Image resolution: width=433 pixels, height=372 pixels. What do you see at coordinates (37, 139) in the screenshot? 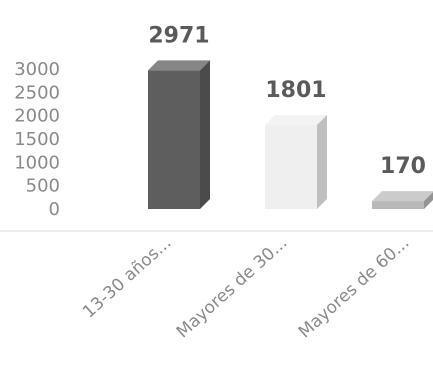
I see `y-tick-label: 1500` at bounding box center [37, 139].